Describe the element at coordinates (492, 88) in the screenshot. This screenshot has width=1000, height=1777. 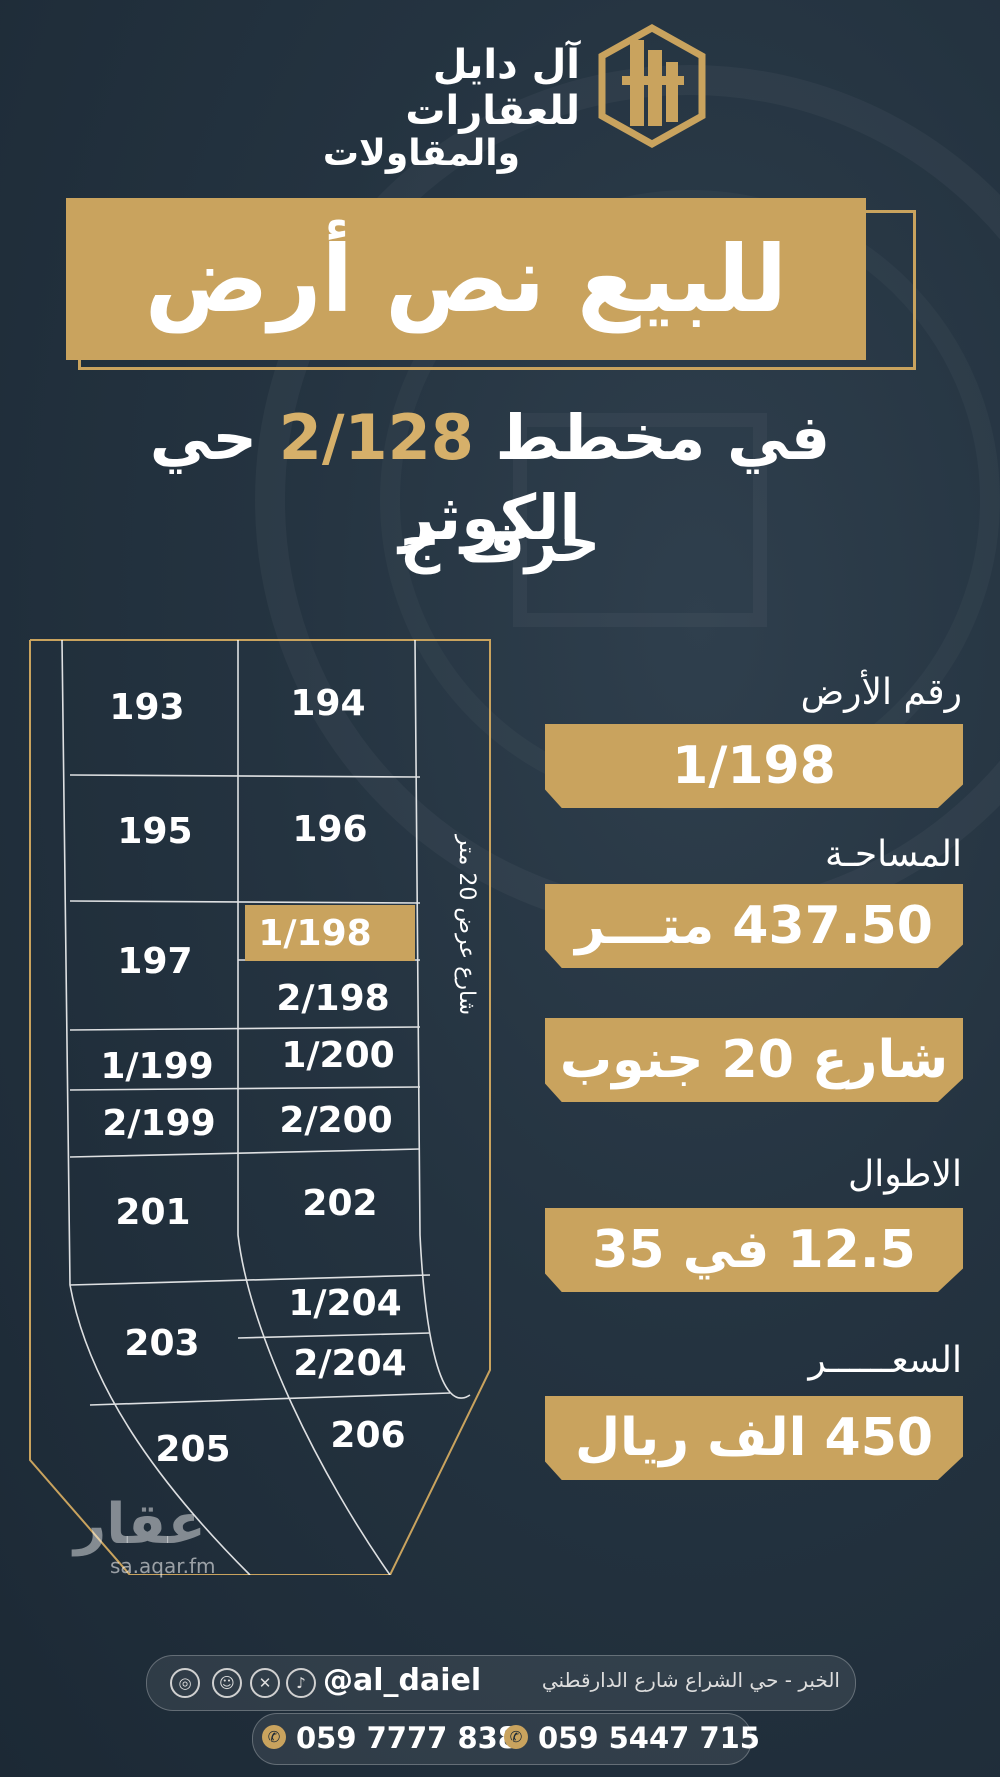
I see `company-name-line1: آل دايل للعقارات` at that location.